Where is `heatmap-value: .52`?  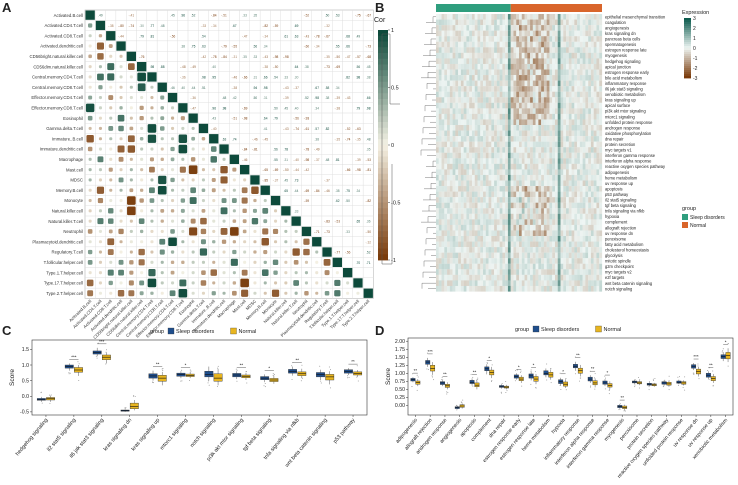
heatmap-value: .52 is located at coordinates (193, 16).